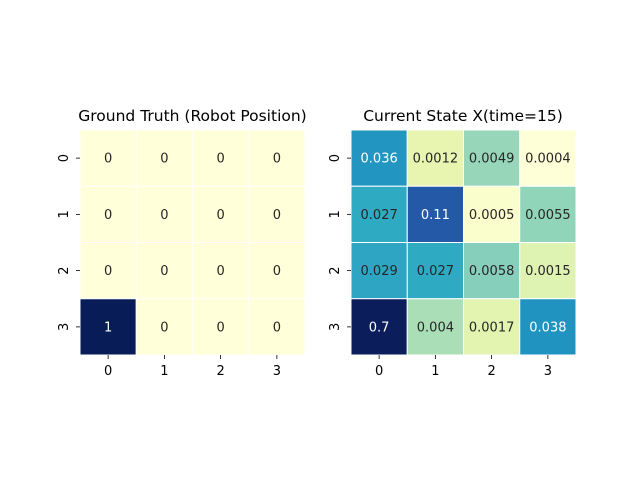  I want to click on ground-truth-cell-label-1-3: 0, so click(277, 215).